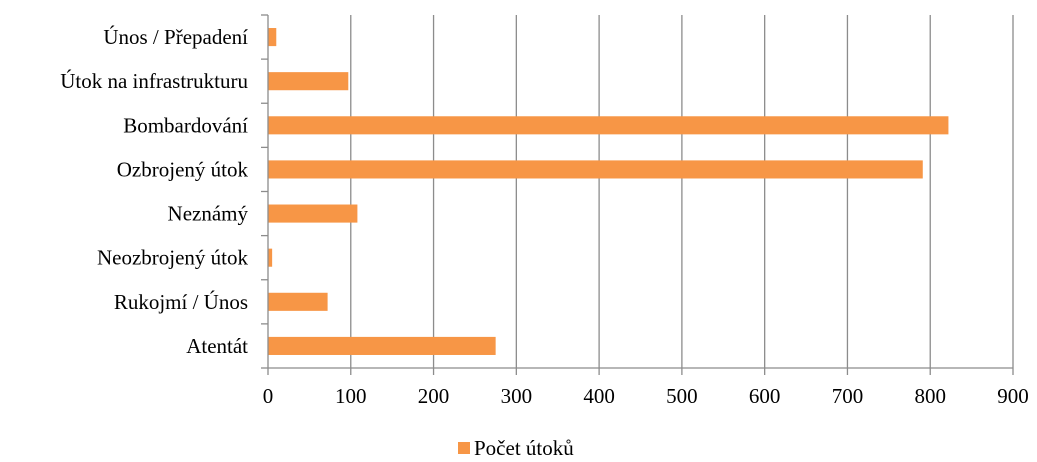  What do you see at coordinates (154, 81) in the screenshot?
I see `category-label-1: Útok na infrastrukturu` at bounding box center [154, 81].